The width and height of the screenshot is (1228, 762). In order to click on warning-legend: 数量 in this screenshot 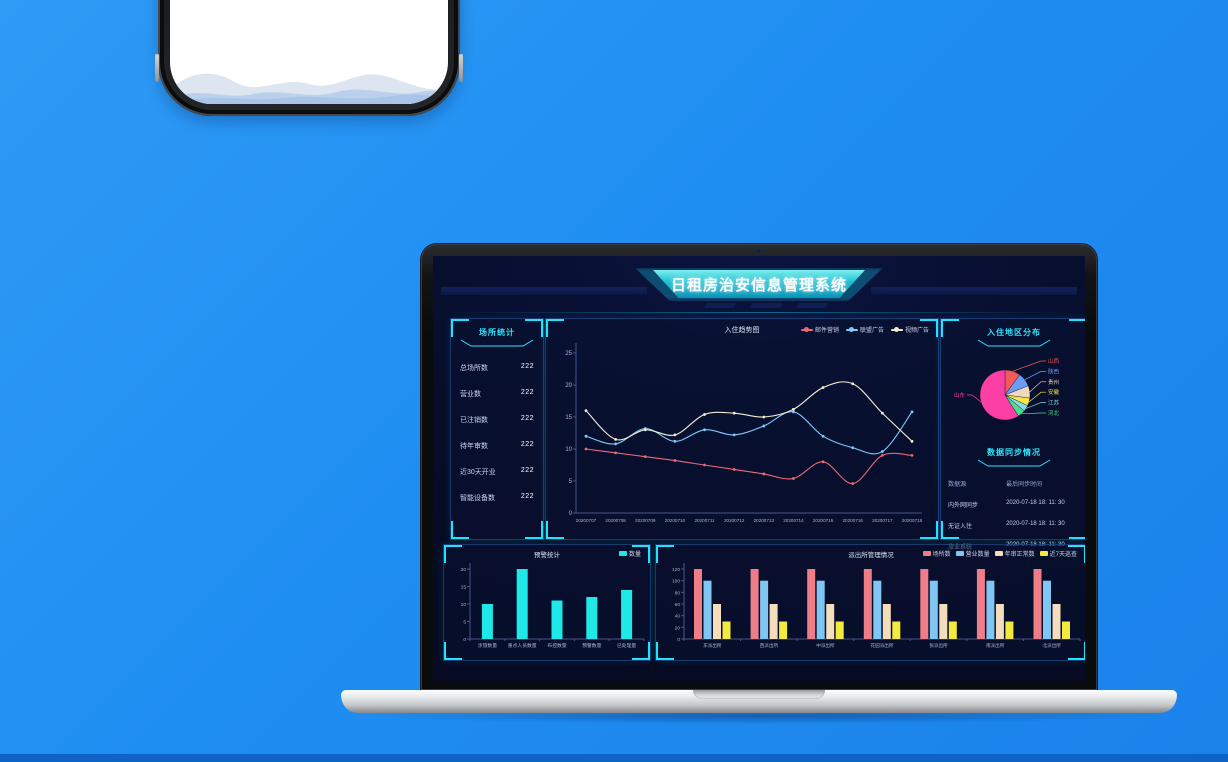, I will do `click(629, 553)`.